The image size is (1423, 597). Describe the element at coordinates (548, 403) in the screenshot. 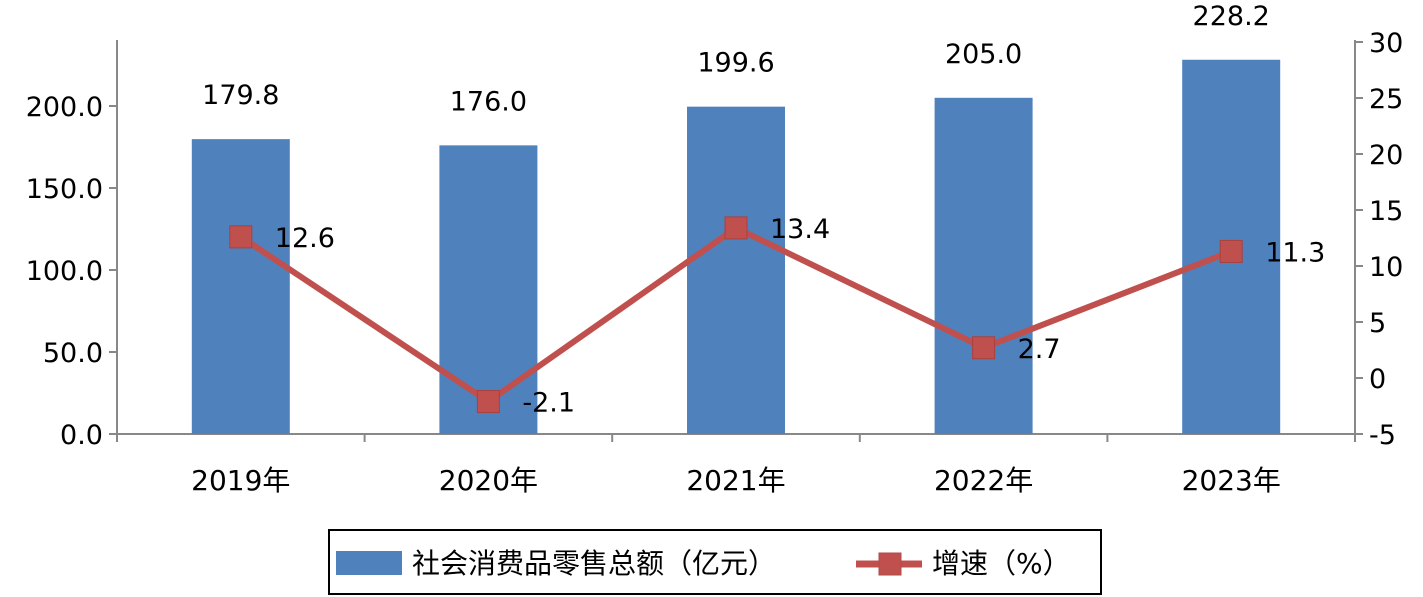

I see `line-value-label: -2.1` at that location.